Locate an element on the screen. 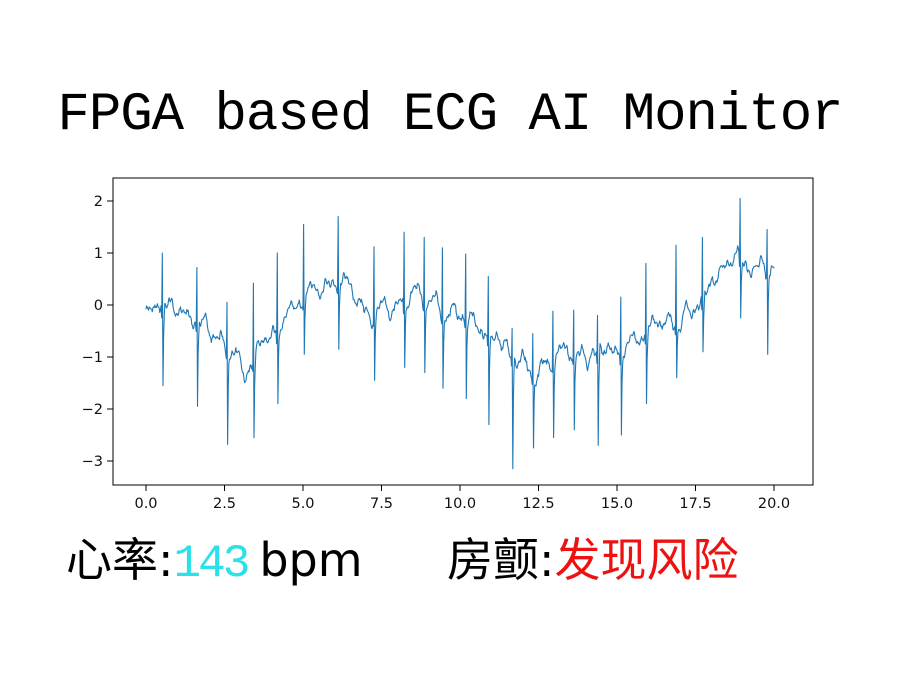  x-tick-label: 17.5 is located at coordinates (695, 504).